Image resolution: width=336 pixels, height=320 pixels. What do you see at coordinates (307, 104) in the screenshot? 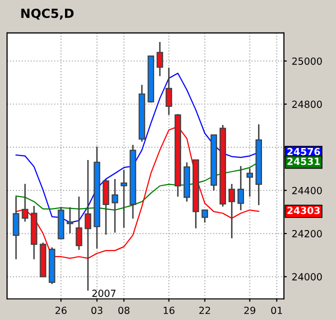
I see `y-tick-label: 24800` at bounding box center [307, 104].